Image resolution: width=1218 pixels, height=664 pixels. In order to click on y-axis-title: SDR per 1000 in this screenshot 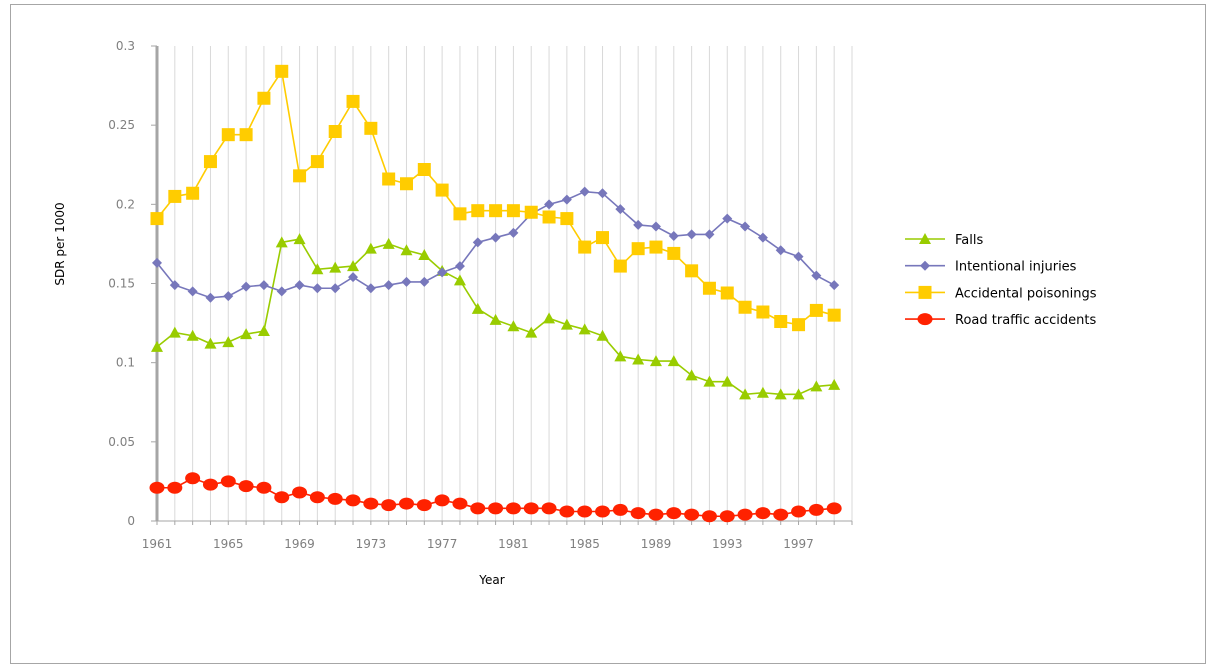, I will do `click(60, 243)`.